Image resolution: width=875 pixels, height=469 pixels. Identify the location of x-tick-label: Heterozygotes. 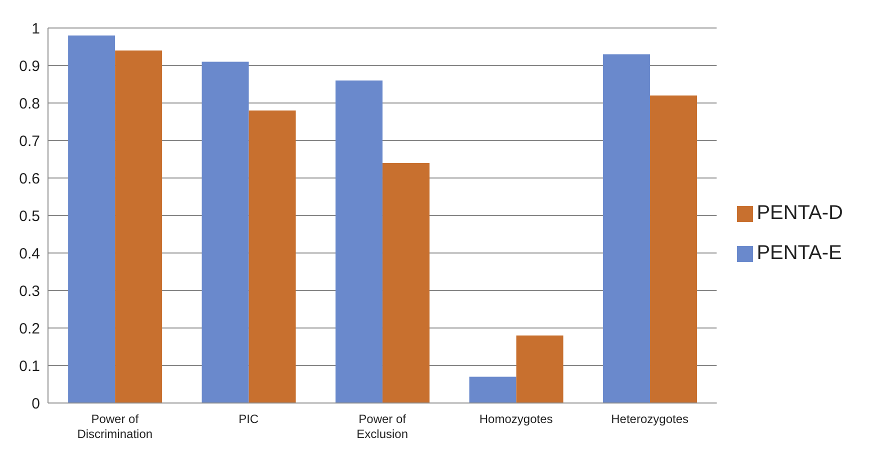
(650, 419).